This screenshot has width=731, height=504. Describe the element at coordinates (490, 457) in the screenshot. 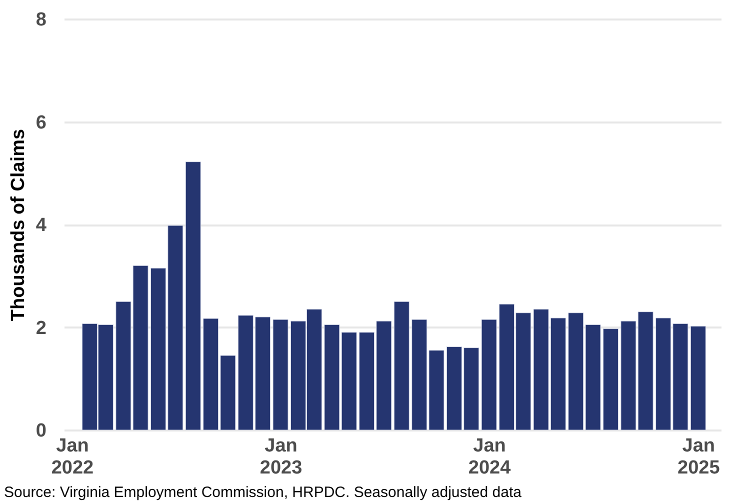

I see `x-tick-label: Jan 2024` at that location.